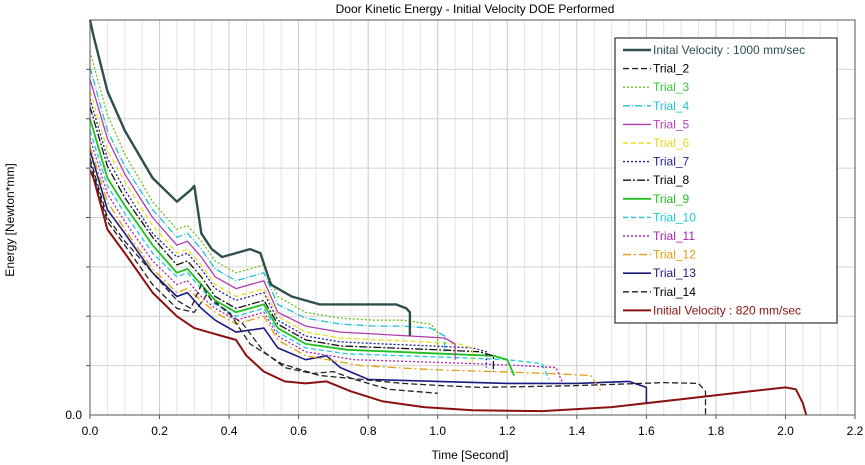 The image size is (865, 465). Describe the element at coordinates (159, 431) in the screenshot. I see `x-tick-label: 0.2` at that location.